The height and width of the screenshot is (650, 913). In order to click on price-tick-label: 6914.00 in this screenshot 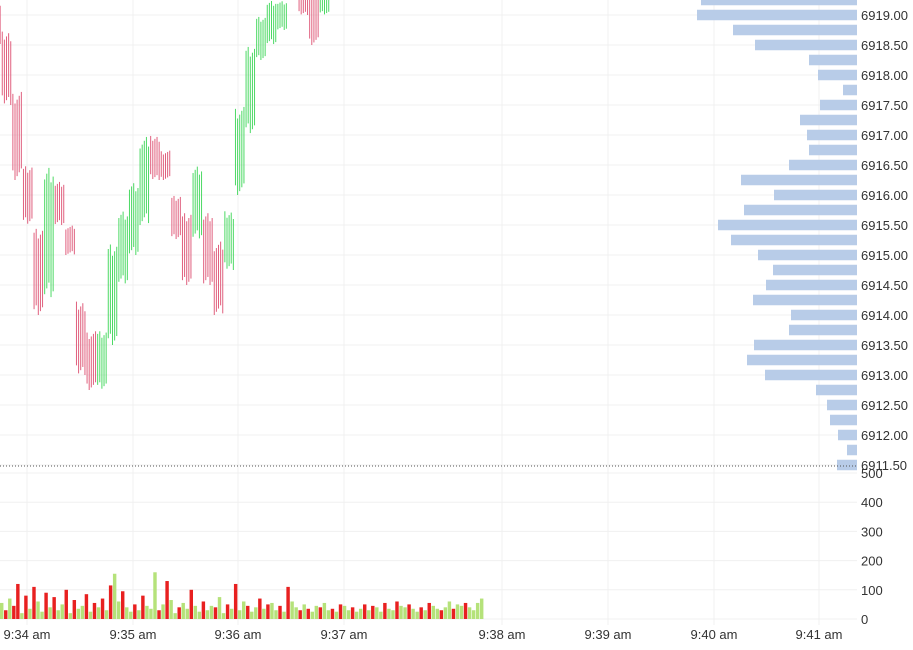, I will do `click(884, 315)`.